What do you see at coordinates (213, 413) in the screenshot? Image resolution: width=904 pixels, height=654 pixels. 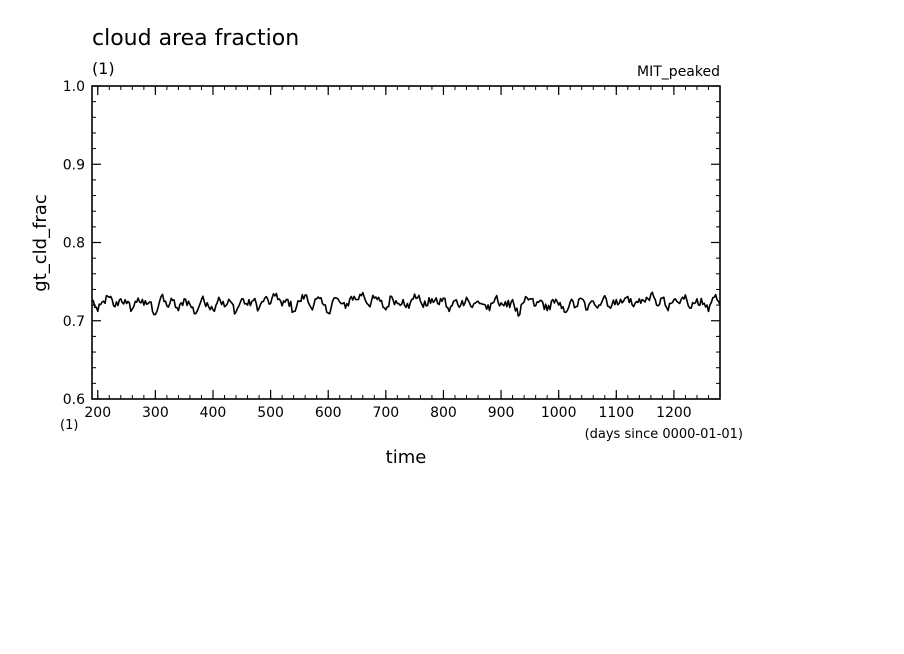 I see `x-tick-label: 400` at bounding box center [213, 413].